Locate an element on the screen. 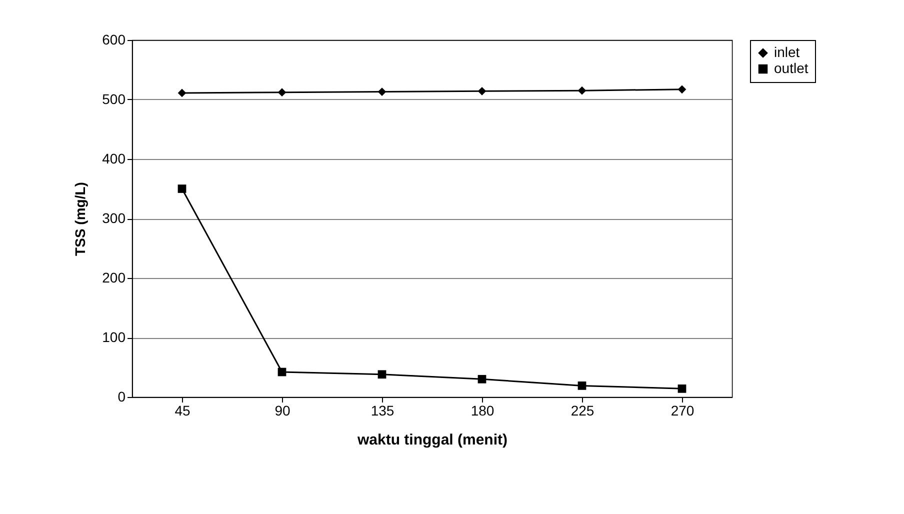 The height and width of the screenshot is (514, 904). y-tick-label: 300 is located at coordinates (114, 218).